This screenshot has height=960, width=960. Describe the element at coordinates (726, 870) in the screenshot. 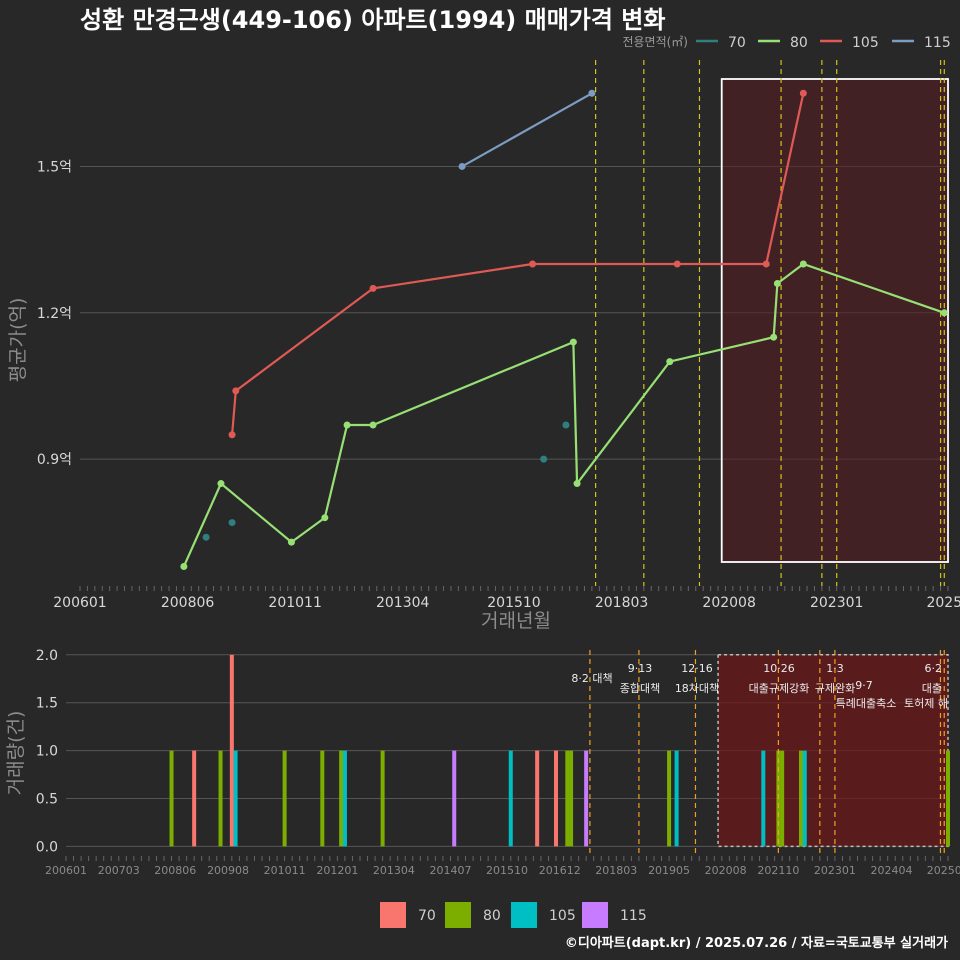

I see `bottom-x-tick-label: 202008` at that location.